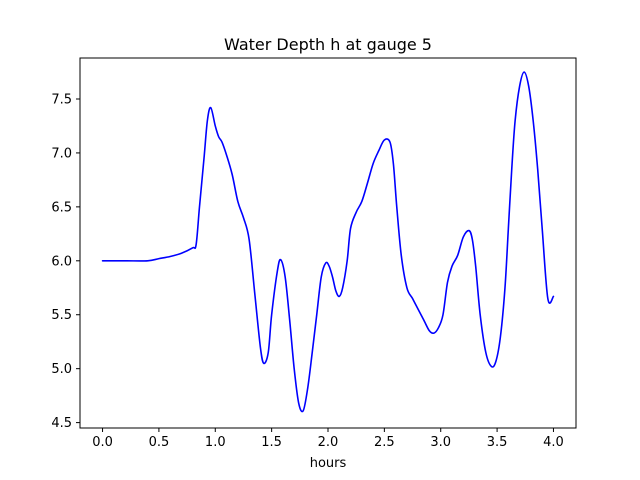 Image resolution: width=640 pixels, height=480 pixels. Describe the element at coordinates (61, 261) in the screenshot. I see `y-tick-label: 6.0` at that location.